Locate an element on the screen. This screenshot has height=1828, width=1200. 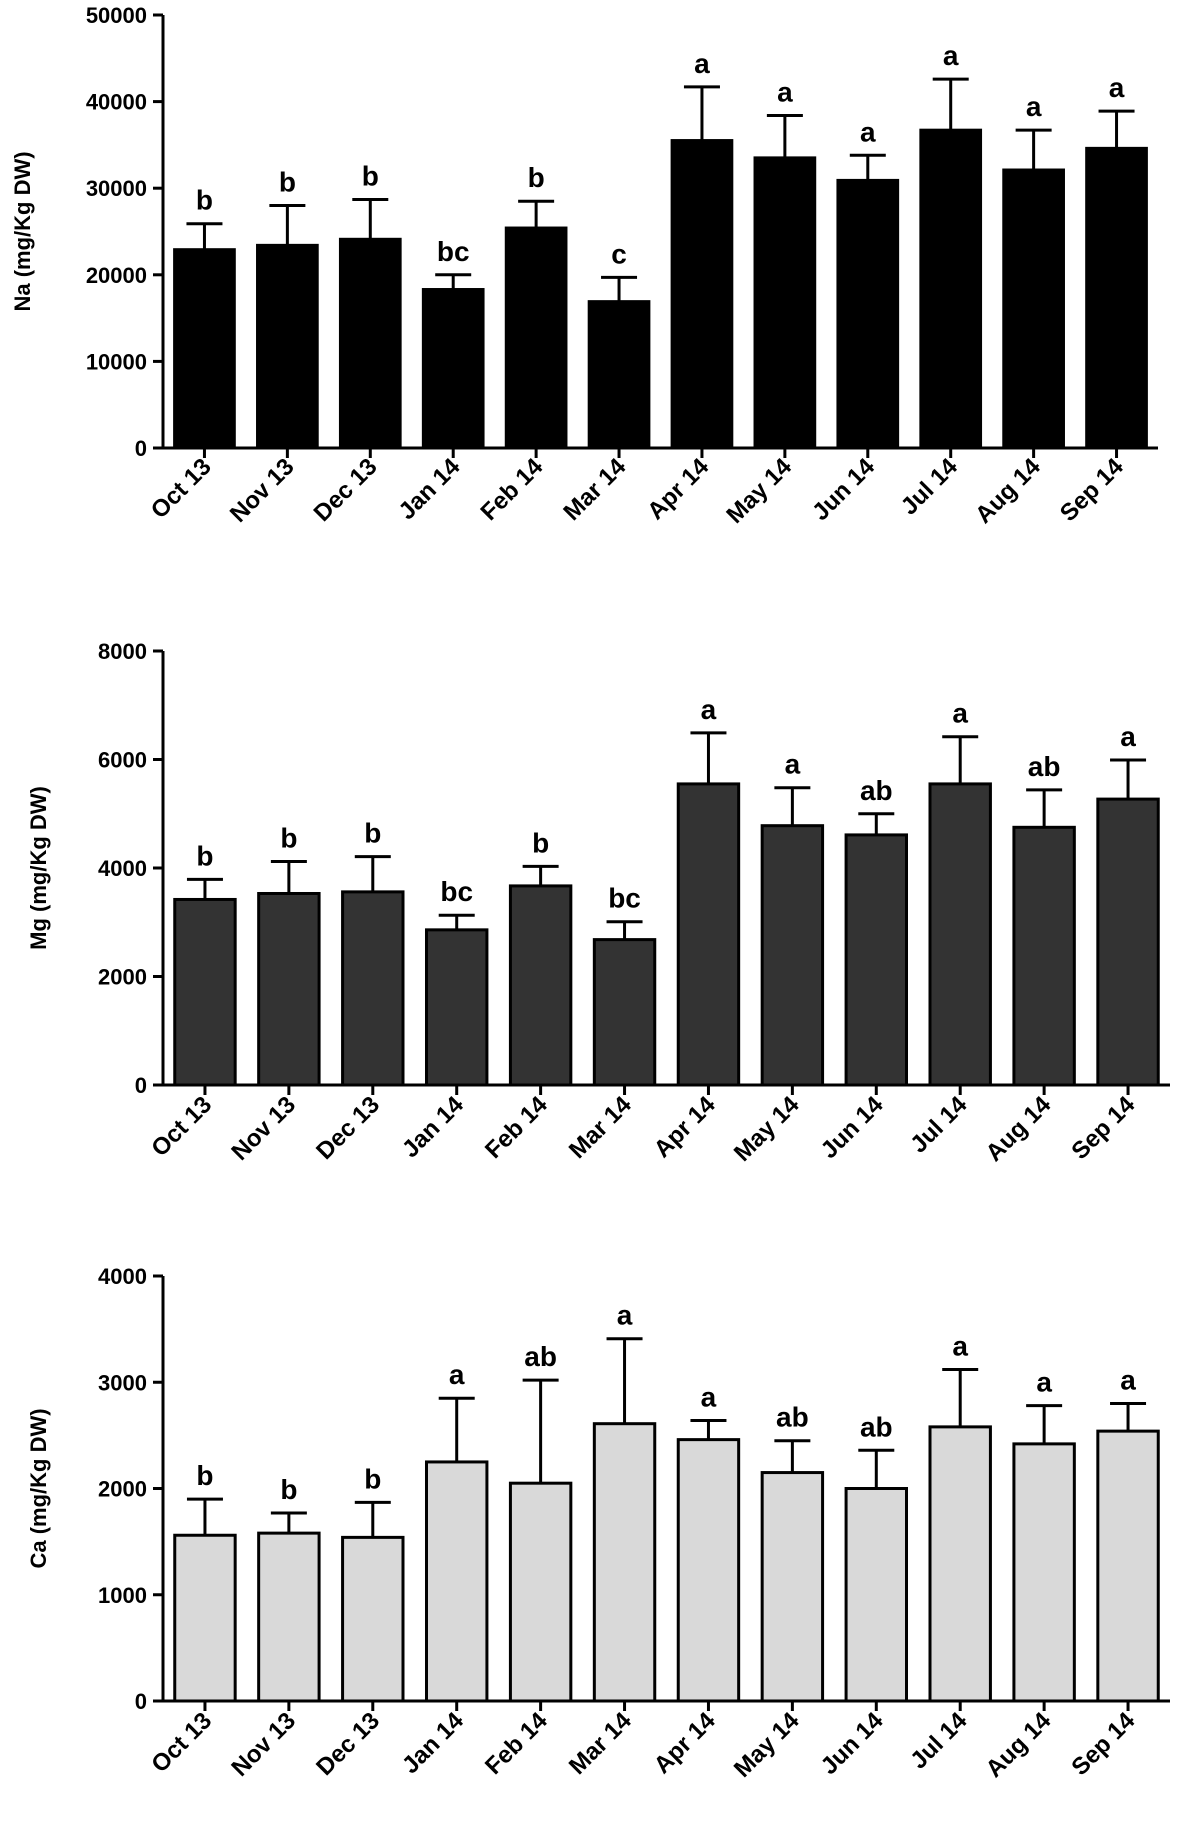
y-axis-title: Ca (mg/Kg DW) is located at coordinates (38, 1488).